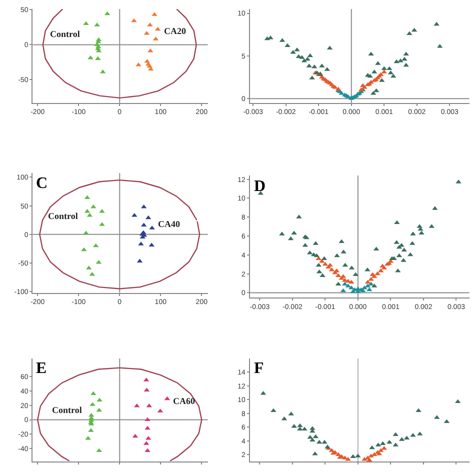 The image size is (474, 474). I want to click on chart-title: D, so click(260, 186).